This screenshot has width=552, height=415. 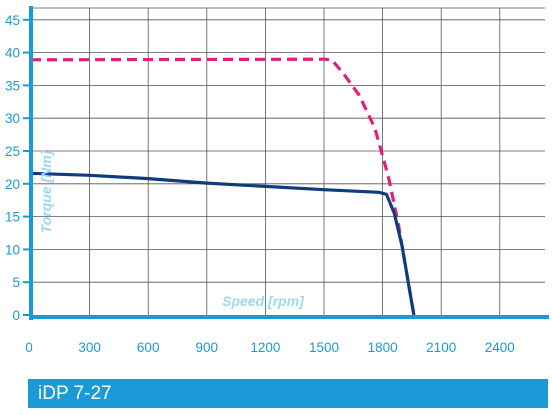 What do you see at coordinates (12, 20) in the screenshot?
I see `y-tick-label: 45` at bounding box center [12, 20].